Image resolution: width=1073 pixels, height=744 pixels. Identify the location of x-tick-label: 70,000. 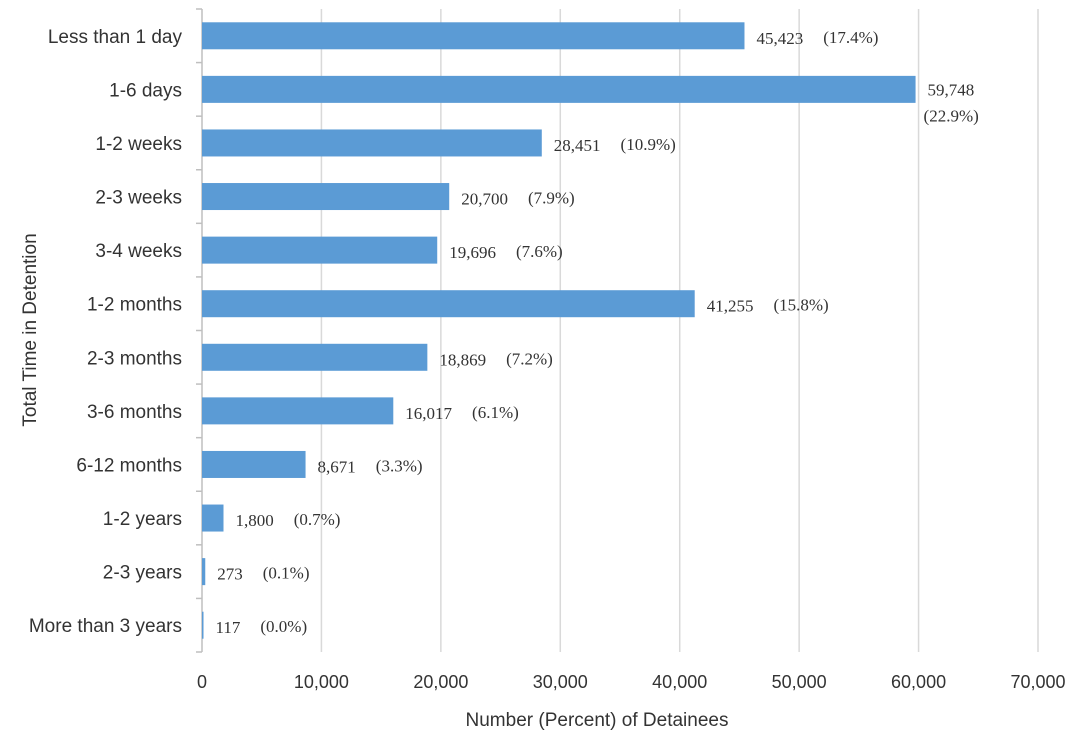
(1037, 682).